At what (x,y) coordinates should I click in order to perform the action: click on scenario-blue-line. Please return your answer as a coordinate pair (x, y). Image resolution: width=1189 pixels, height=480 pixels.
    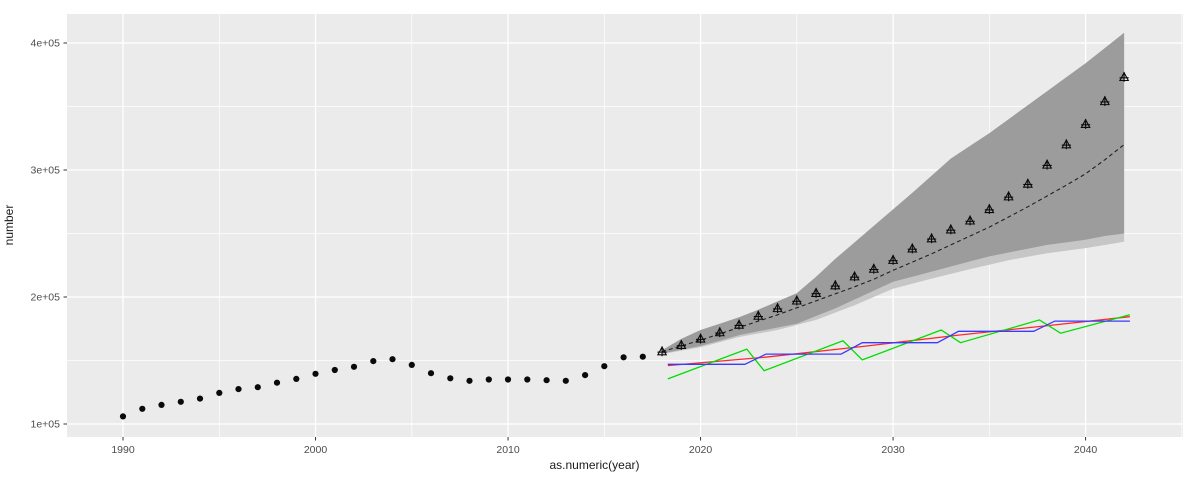
    Looking at the image, I should click on (898, 342).